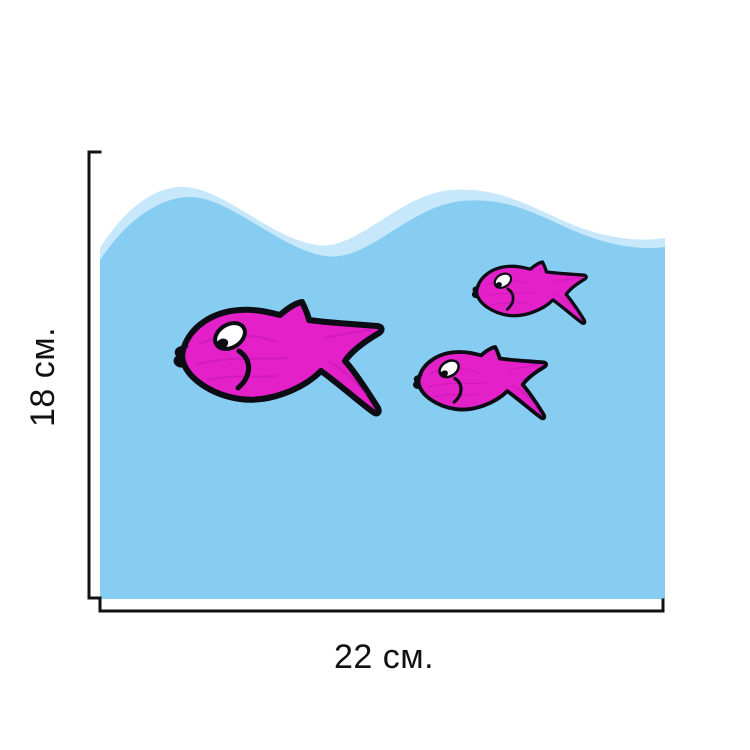  What do you see at coordinates (94, 375) in the screenshot?
I see `height-dimension-bracket` at bounding box center [94, 375].